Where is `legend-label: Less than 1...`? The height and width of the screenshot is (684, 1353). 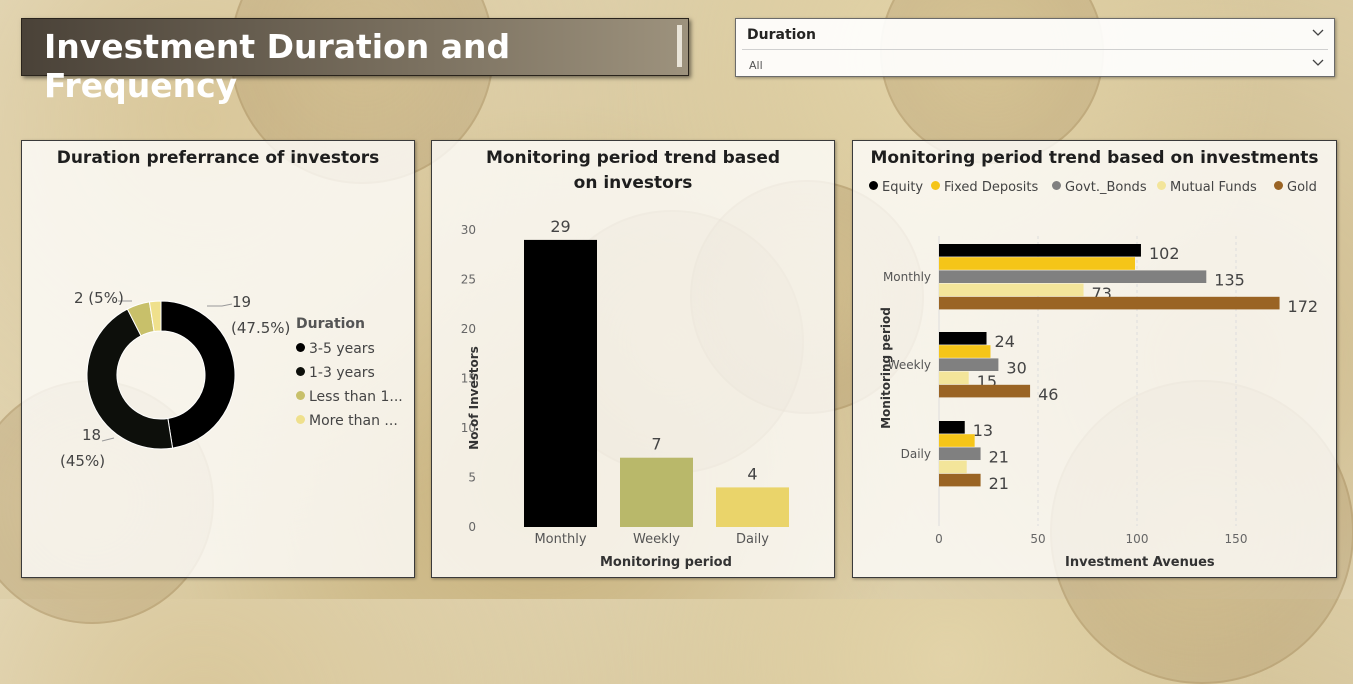 legend-label: Less than 1... is located at coordinates (356, 397).